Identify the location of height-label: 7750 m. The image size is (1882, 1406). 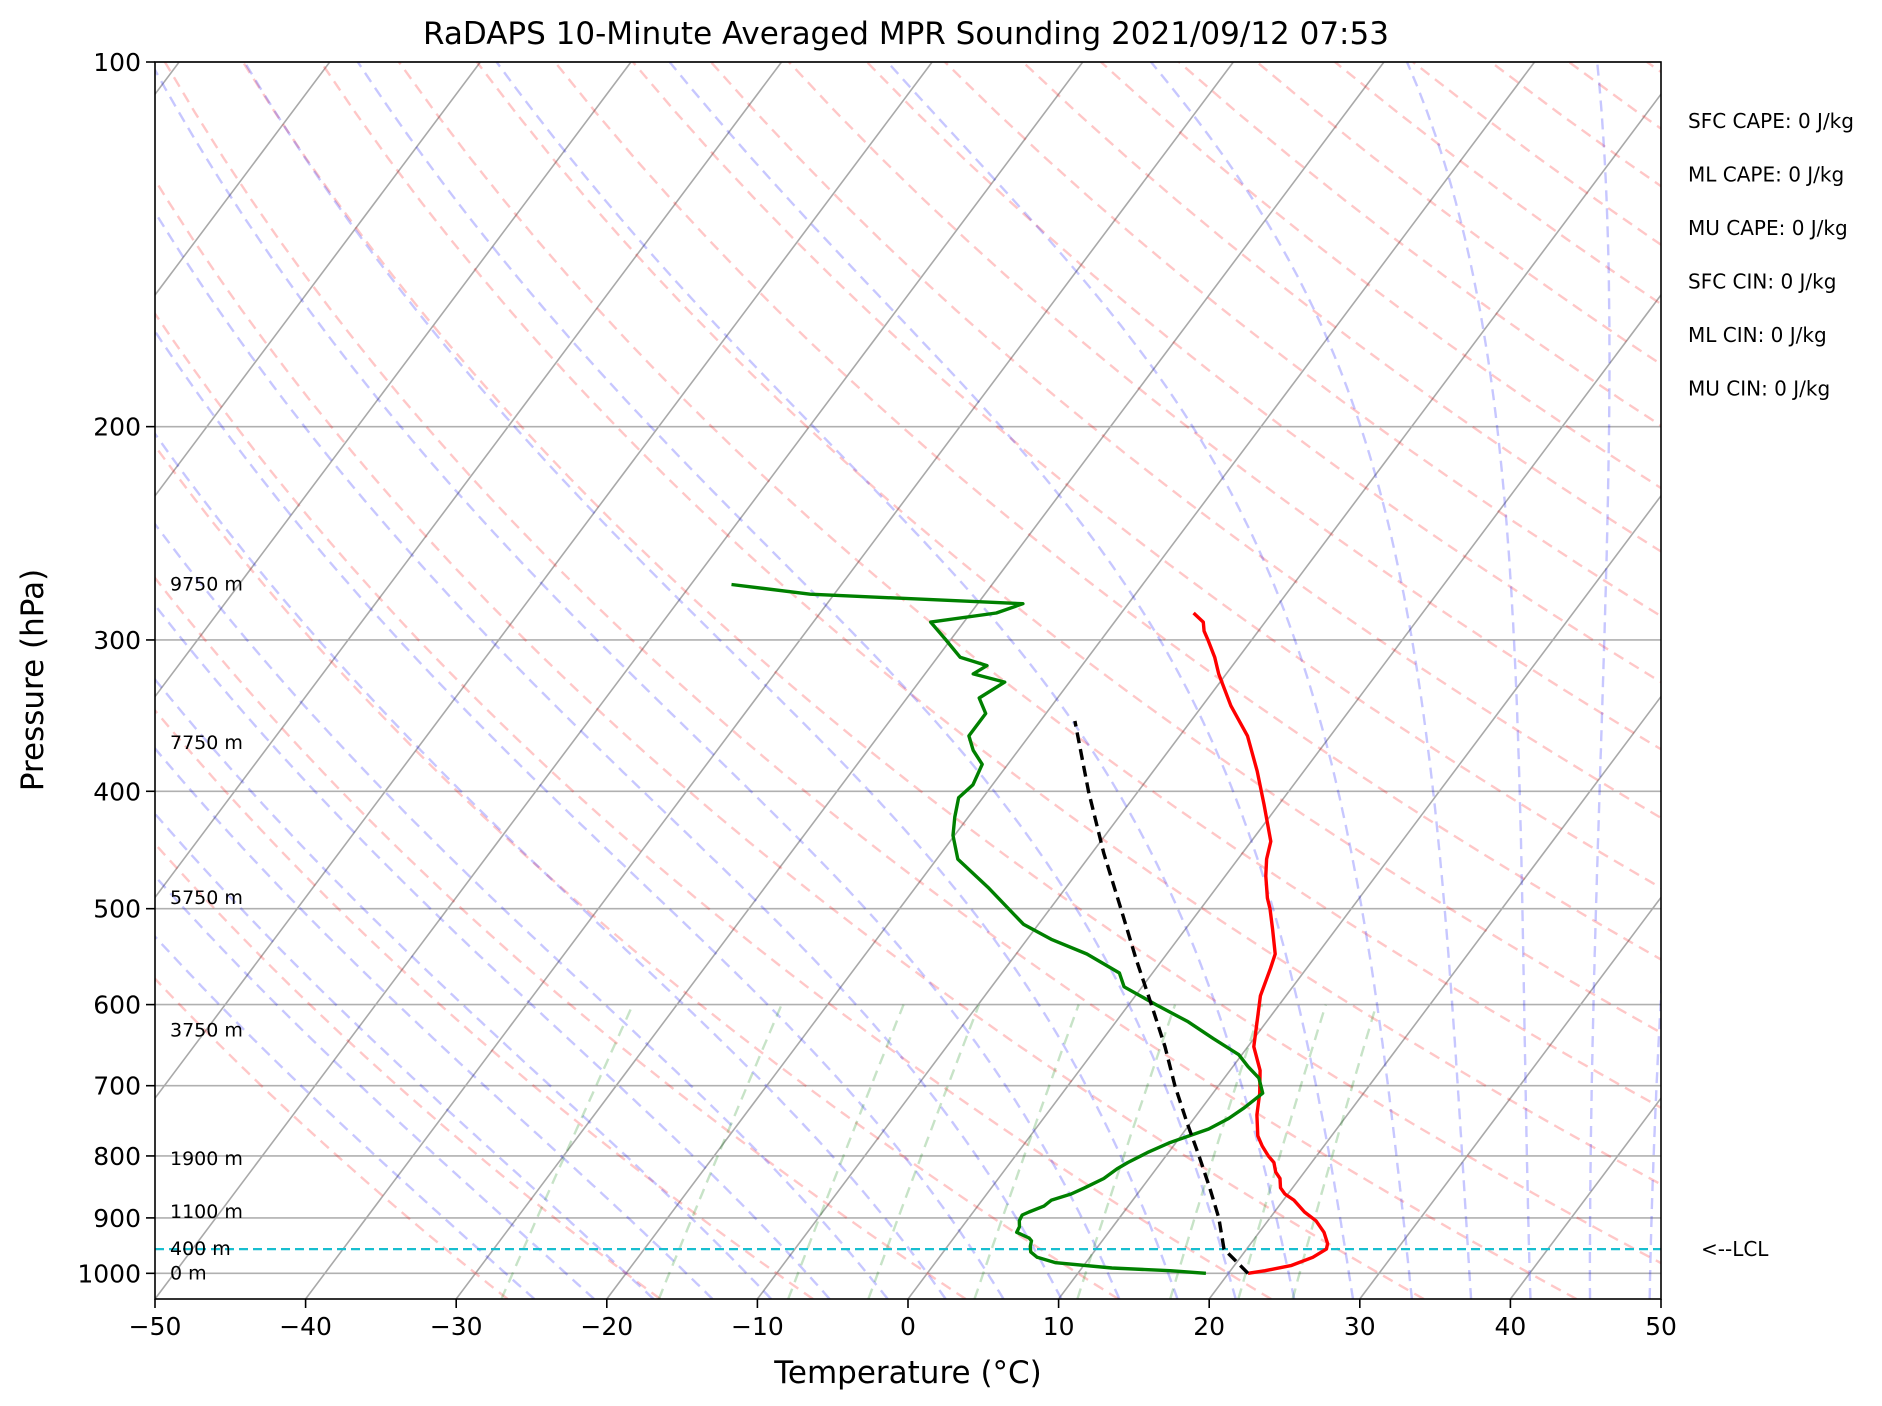
(206, 743).